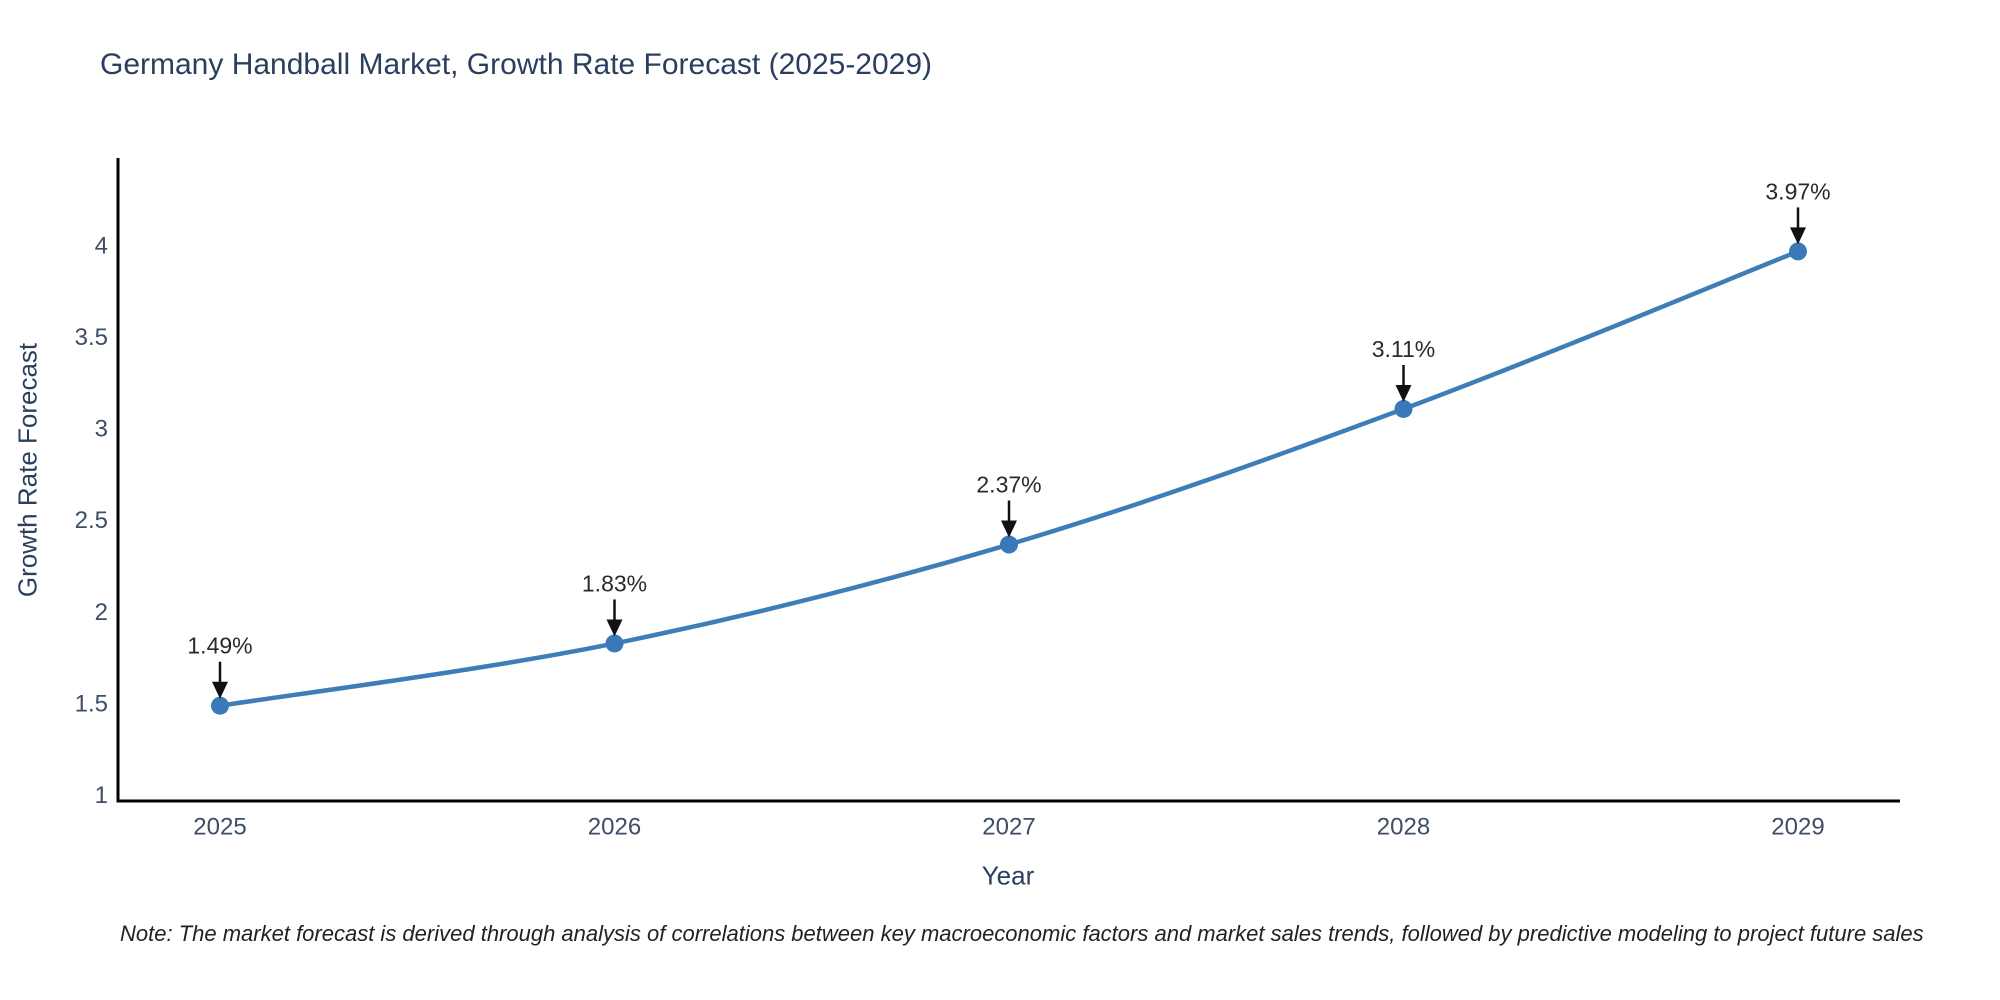  I want to click on data-point-marker-2025, so click(220, 705).